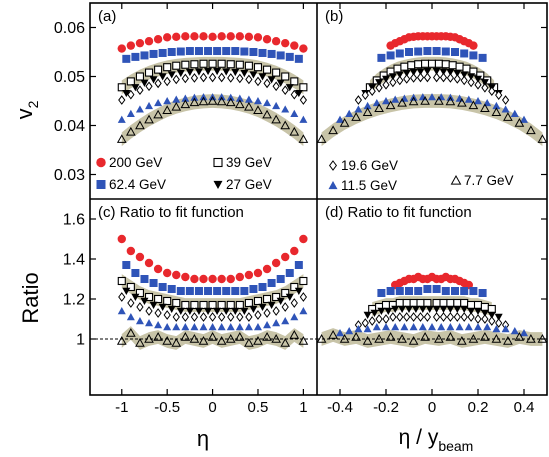 This screenshot has height=457, width=549. What do you see at coordinates (203, 292) in the screenshot?
I see `panel-c` at bounding box center [203, 292].